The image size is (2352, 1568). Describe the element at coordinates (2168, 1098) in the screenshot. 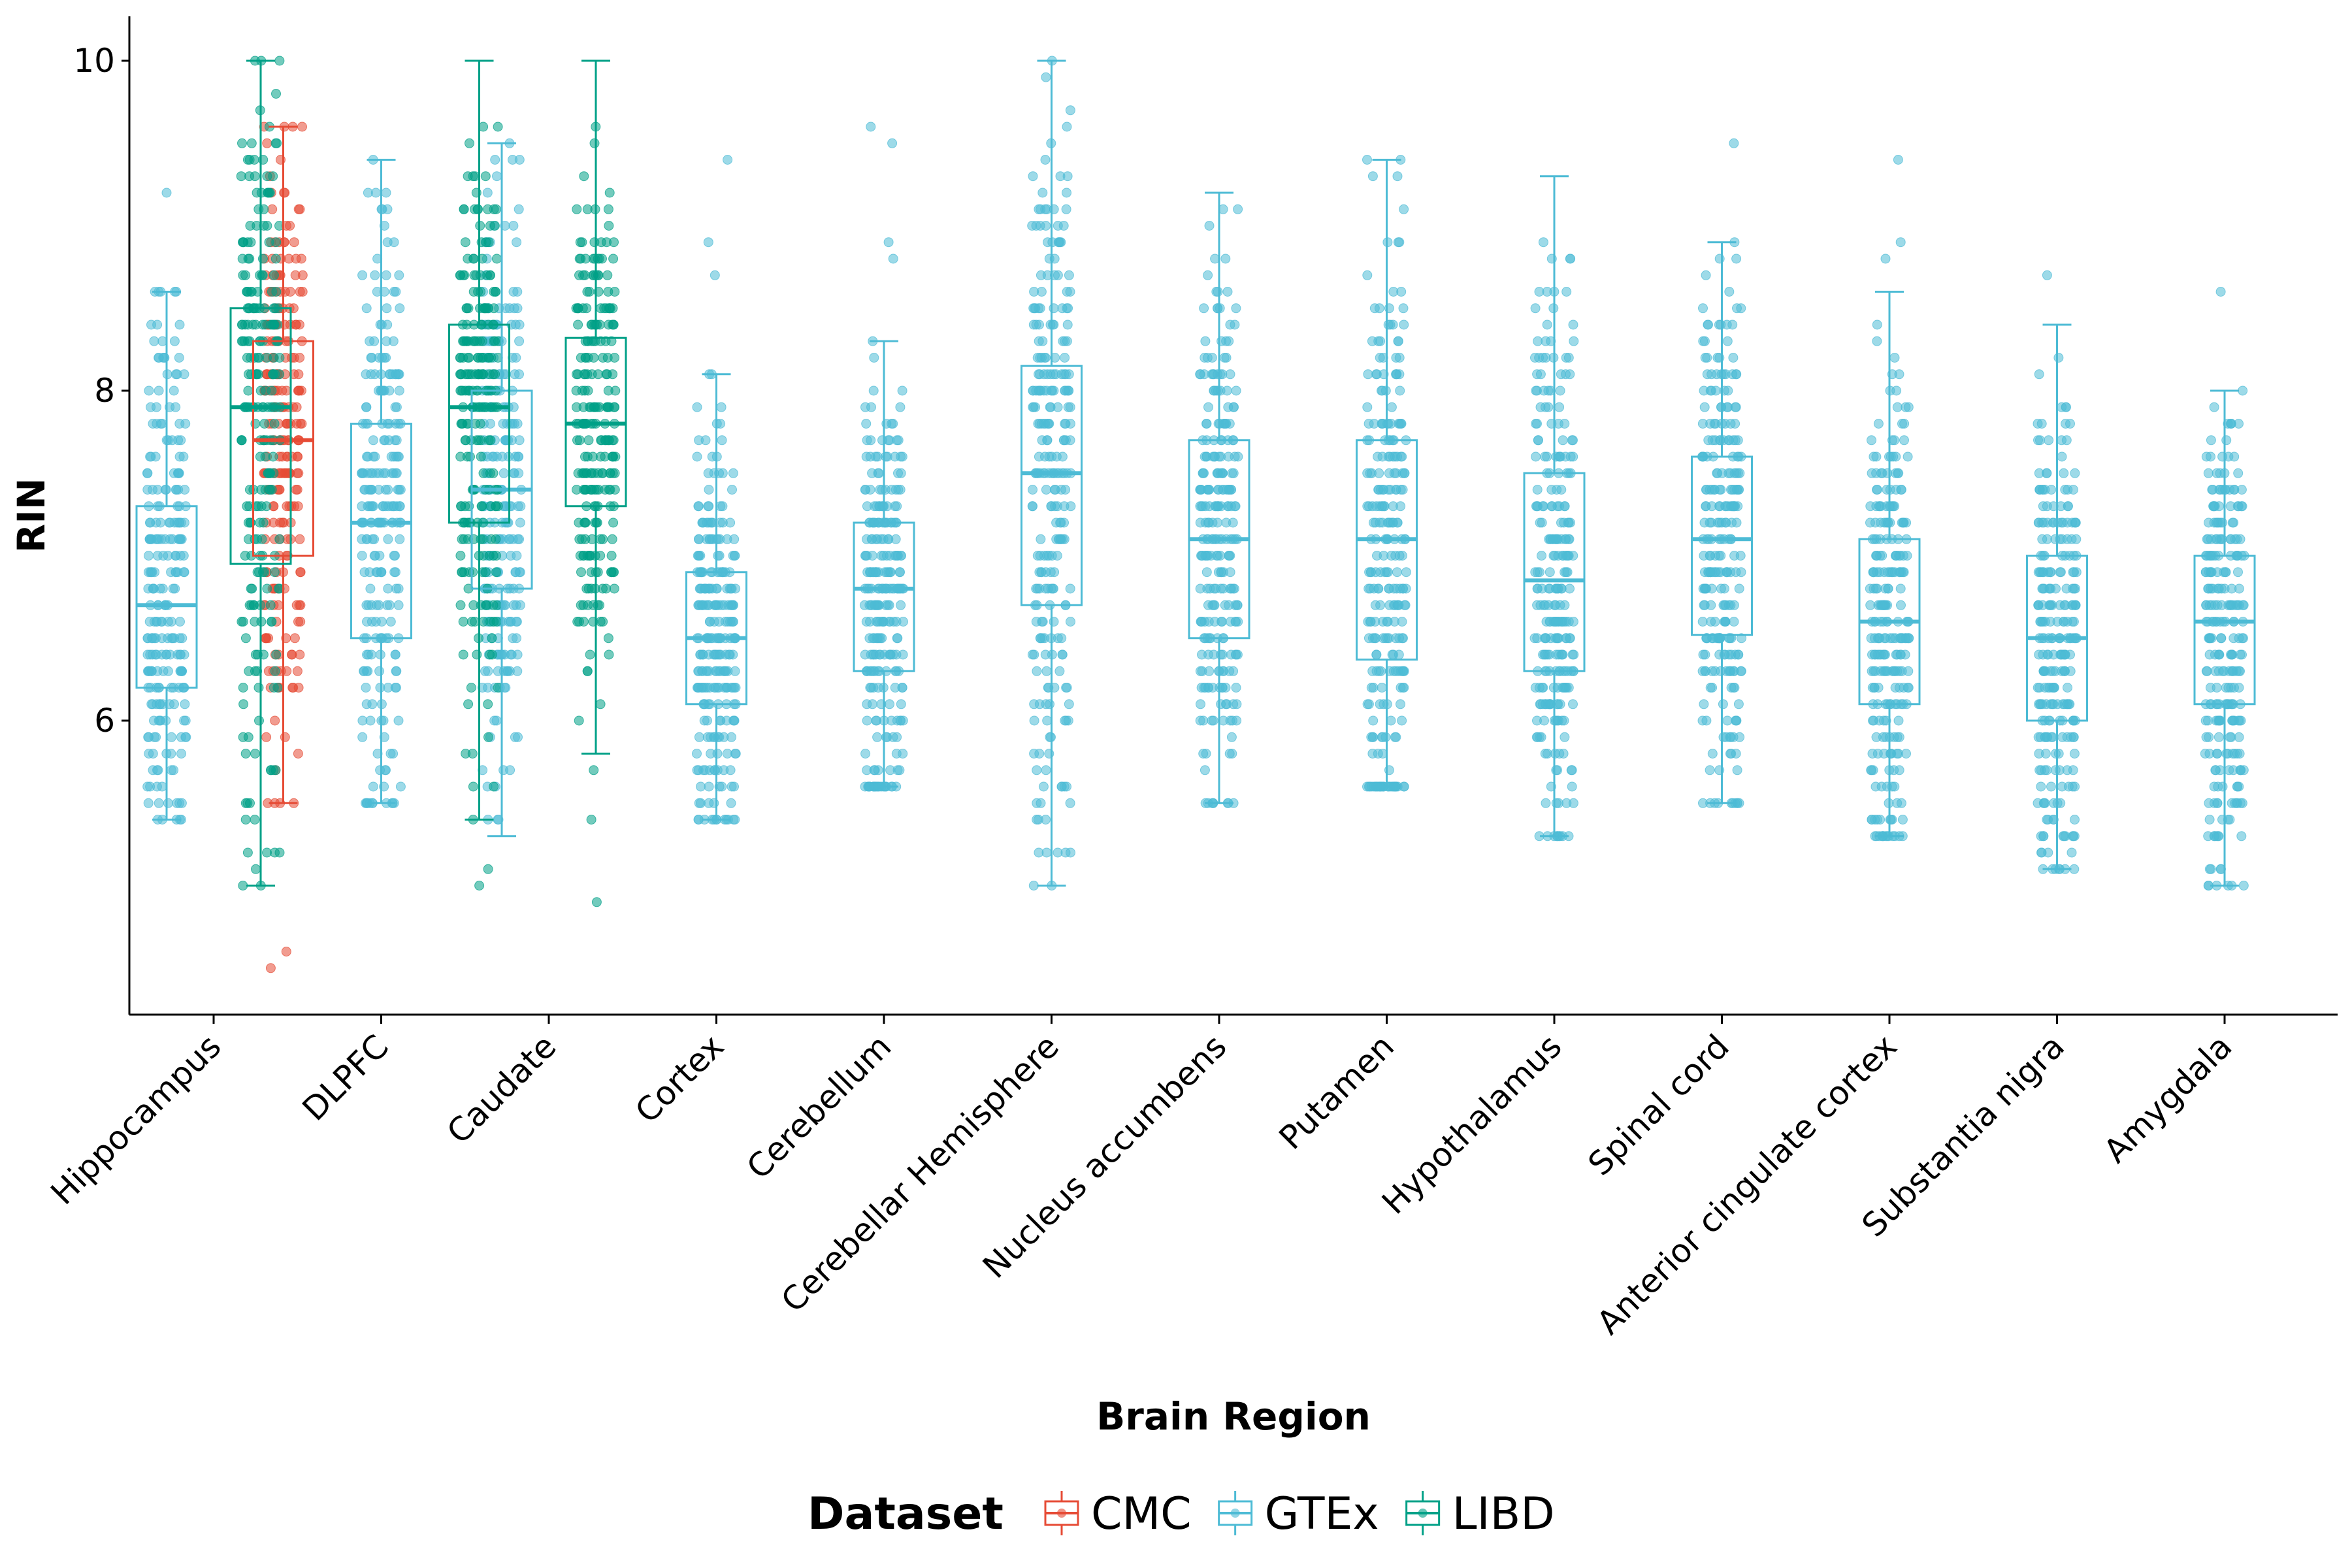

I see `x-tick-label: Amygdala` at that location.